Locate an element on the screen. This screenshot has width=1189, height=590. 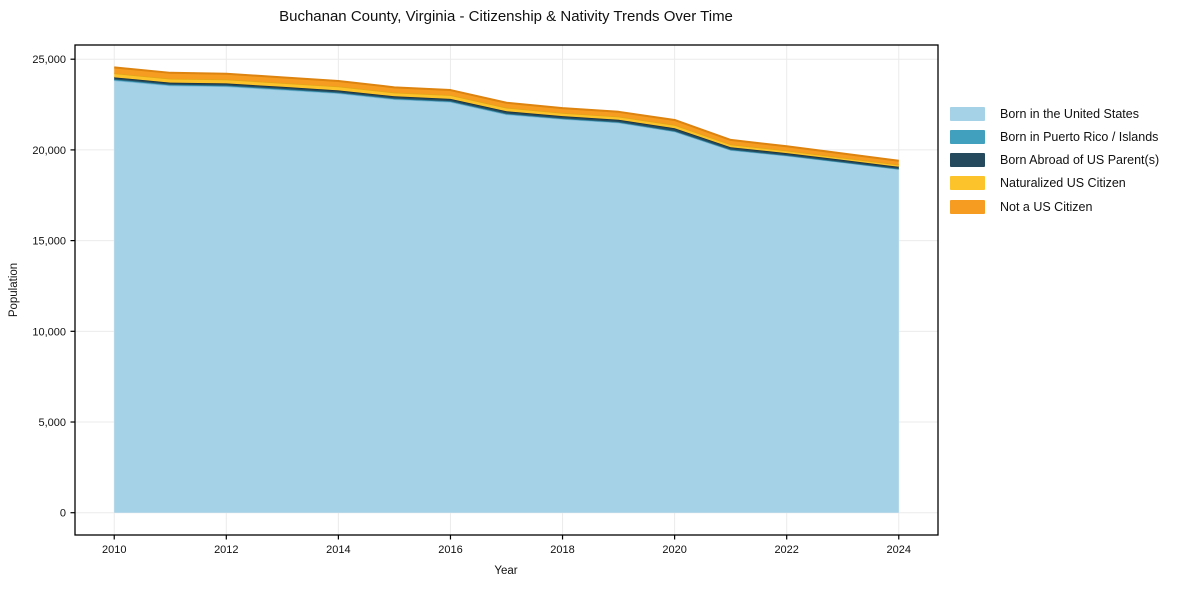
legend-label: Born Abroad of US Parent(s) is located at coordinates (1080, 160).